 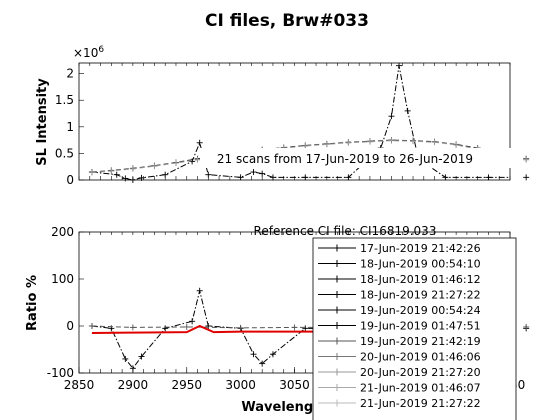 What do you see at coordinates (70, 74) in the screenshot?
I see `y-tick-label: 2` at bounding box center [70, 74].